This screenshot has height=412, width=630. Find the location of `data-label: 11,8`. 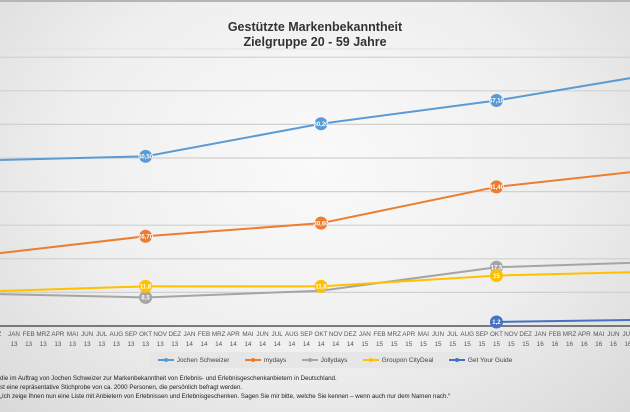

data-label: 11,8 is located at coordinates (146, 288).